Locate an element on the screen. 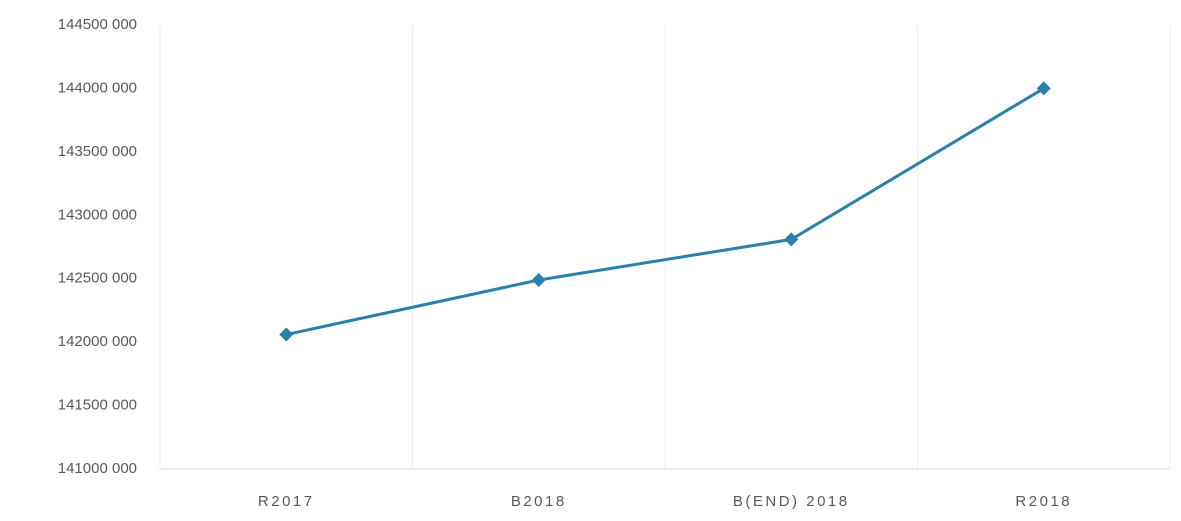 The height and width of the screenshot is (521, 1181). x-tick-label: R2018 is located at coordinates (1043, 501).